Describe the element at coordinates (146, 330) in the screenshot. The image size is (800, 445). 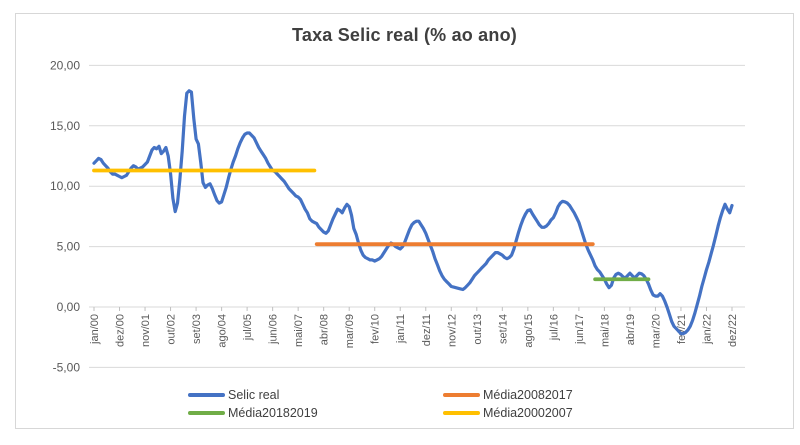
I see `x-tick-label: nov/01` at that location.